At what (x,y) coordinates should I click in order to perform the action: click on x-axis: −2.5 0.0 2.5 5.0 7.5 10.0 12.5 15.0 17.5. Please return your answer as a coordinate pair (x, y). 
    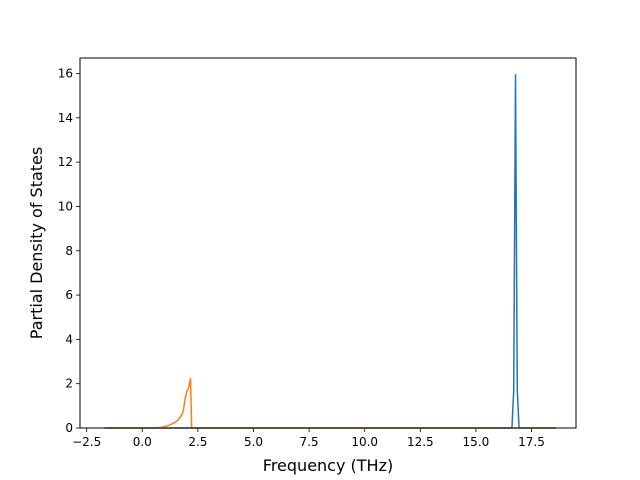
    Looking at the image, I should click on (308, 438).